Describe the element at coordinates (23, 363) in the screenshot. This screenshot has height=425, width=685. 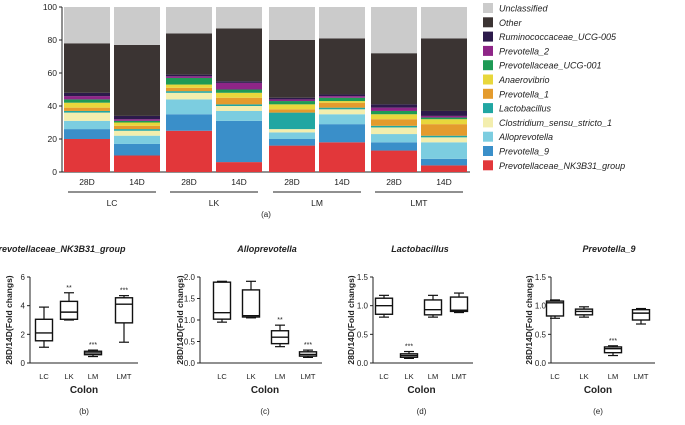
I see `y-tick-label: 0` at that location.